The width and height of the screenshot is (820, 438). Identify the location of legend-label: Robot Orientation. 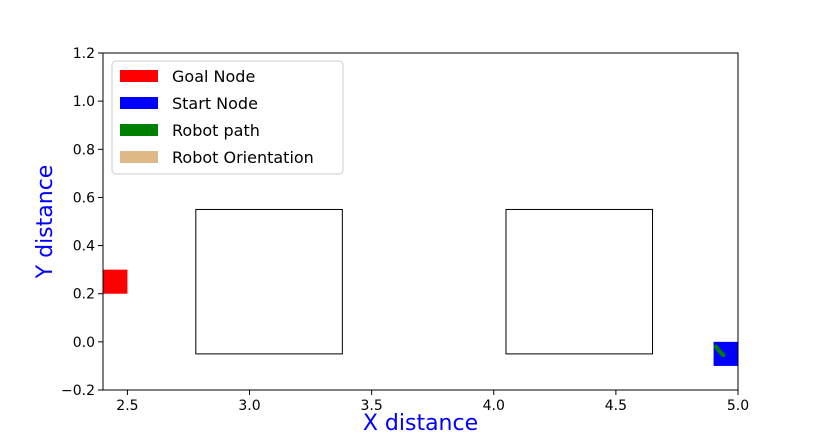
(243, 157).